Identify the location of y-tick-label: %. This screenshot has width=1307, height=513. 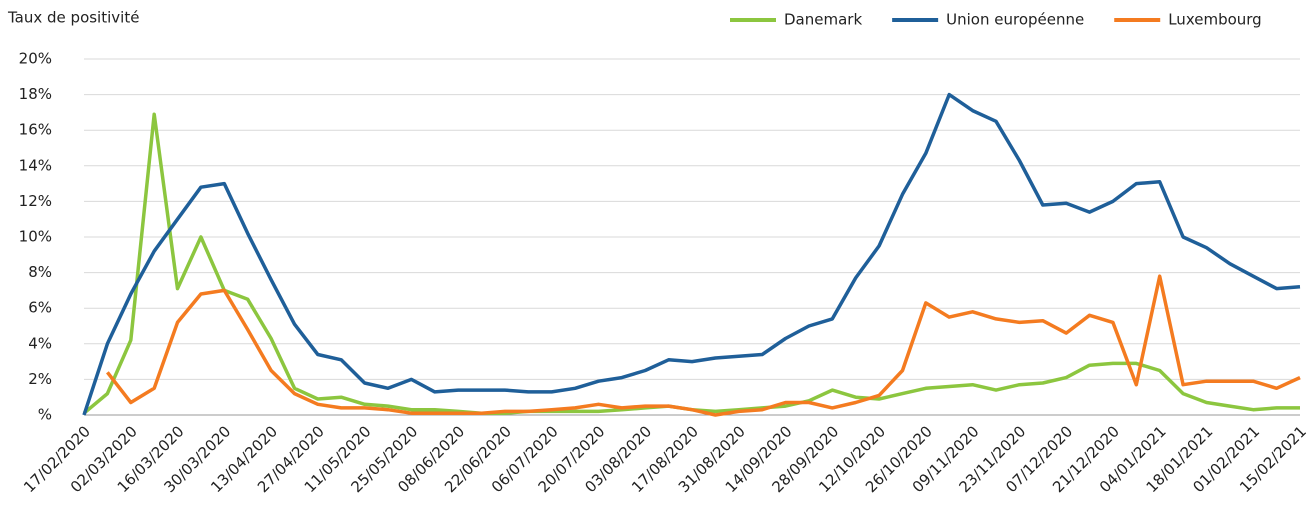
(45, 415).